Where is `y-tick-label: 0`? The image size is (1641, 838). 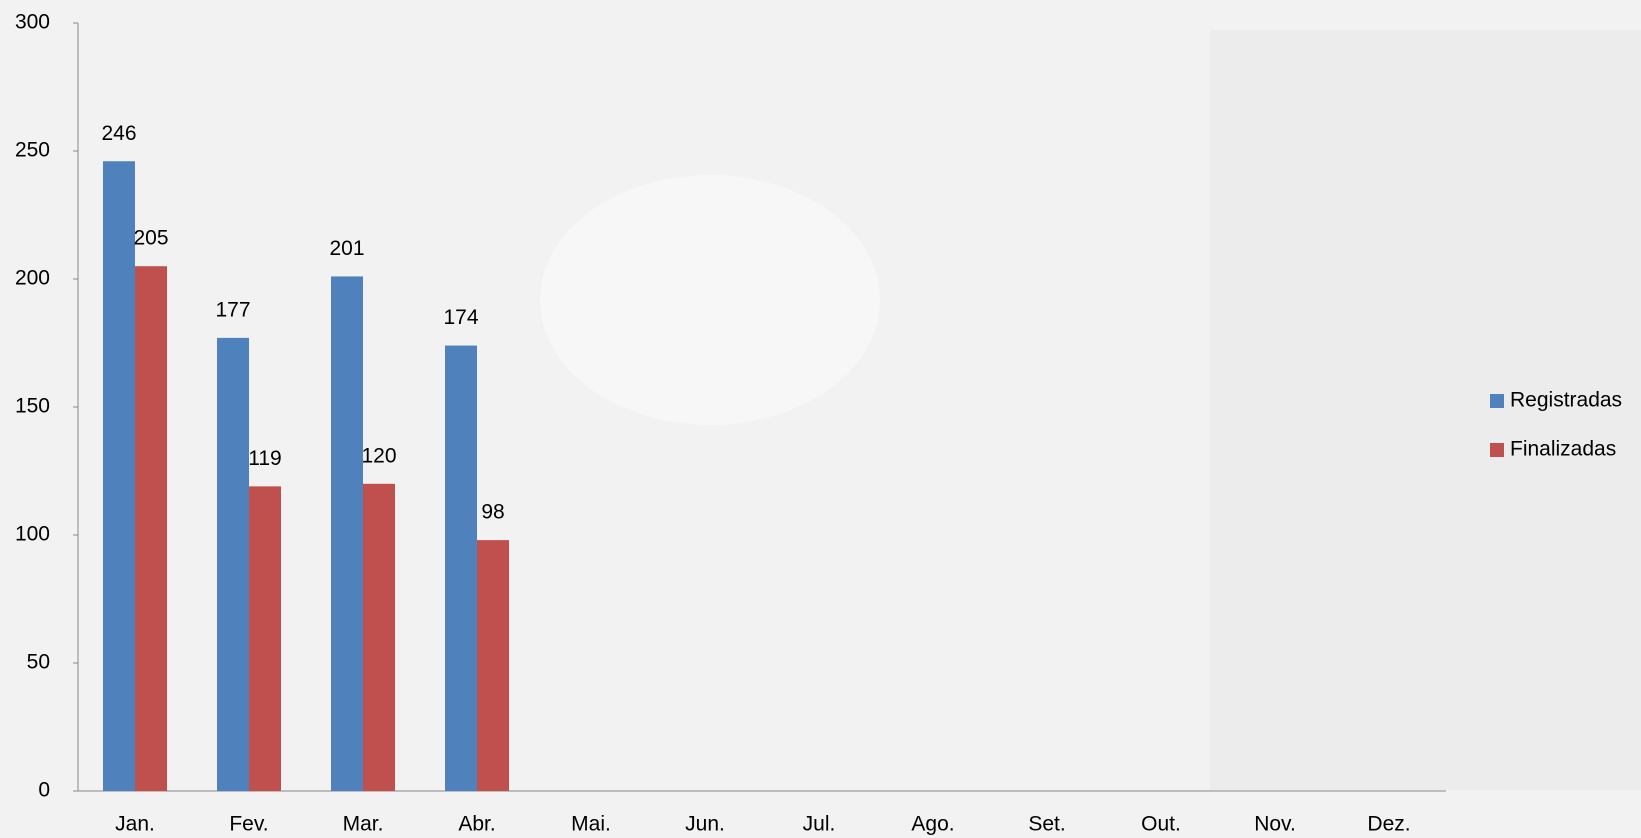
y-tick-label: 0 is located at coordinates (44, 790).